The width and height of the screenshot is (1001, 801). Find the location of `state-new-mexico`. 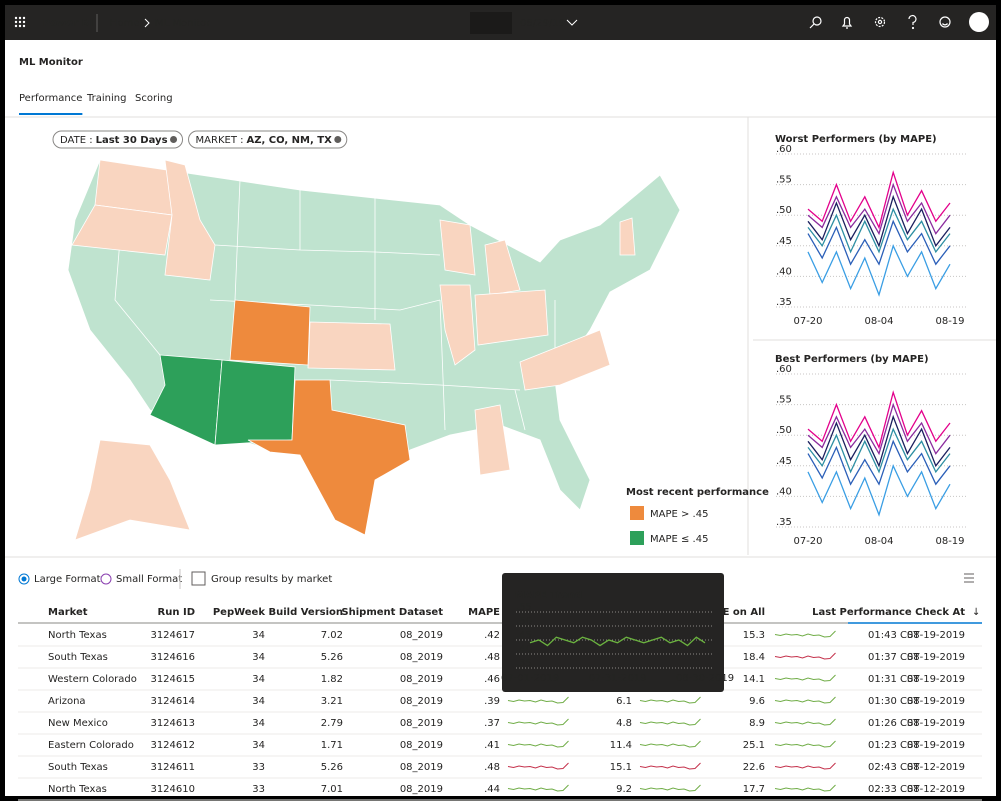

state-new-mexico is located at coordinates (255, 402).